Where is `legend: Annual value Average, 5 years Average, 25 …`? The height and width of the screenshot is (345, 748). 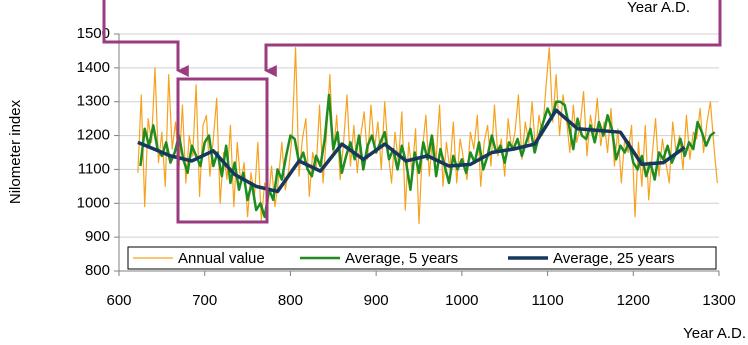
legend: Annual value Average, 5 years Average, 25 … is located at coordinates (422, 258).